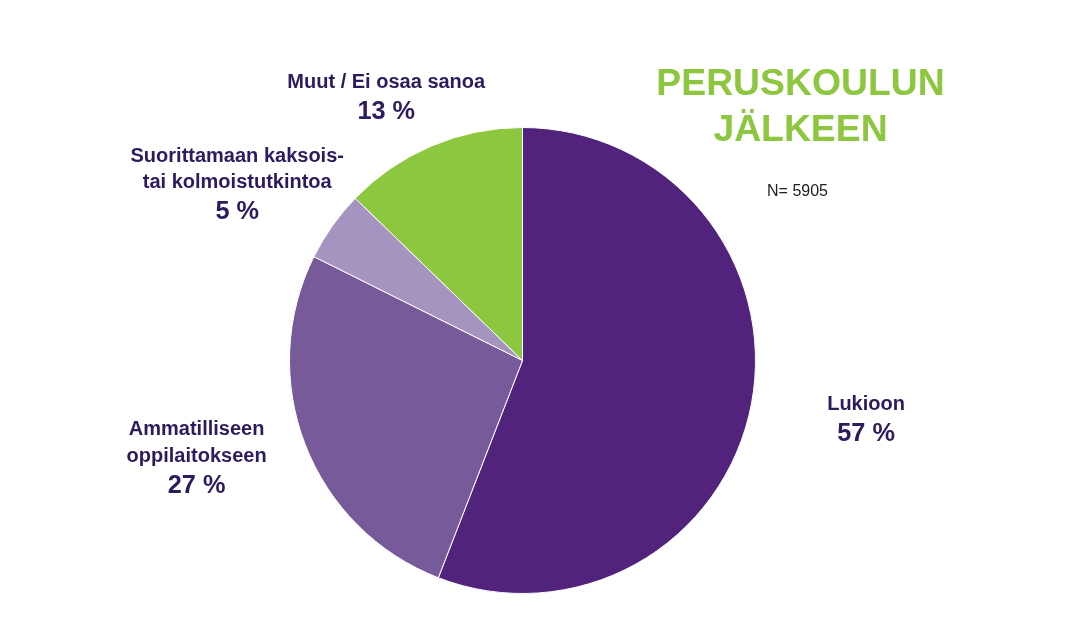  I want to click on slice-label: Suorittamaan kaksois- tai kolmoistutkintoa, so click(237, 168).